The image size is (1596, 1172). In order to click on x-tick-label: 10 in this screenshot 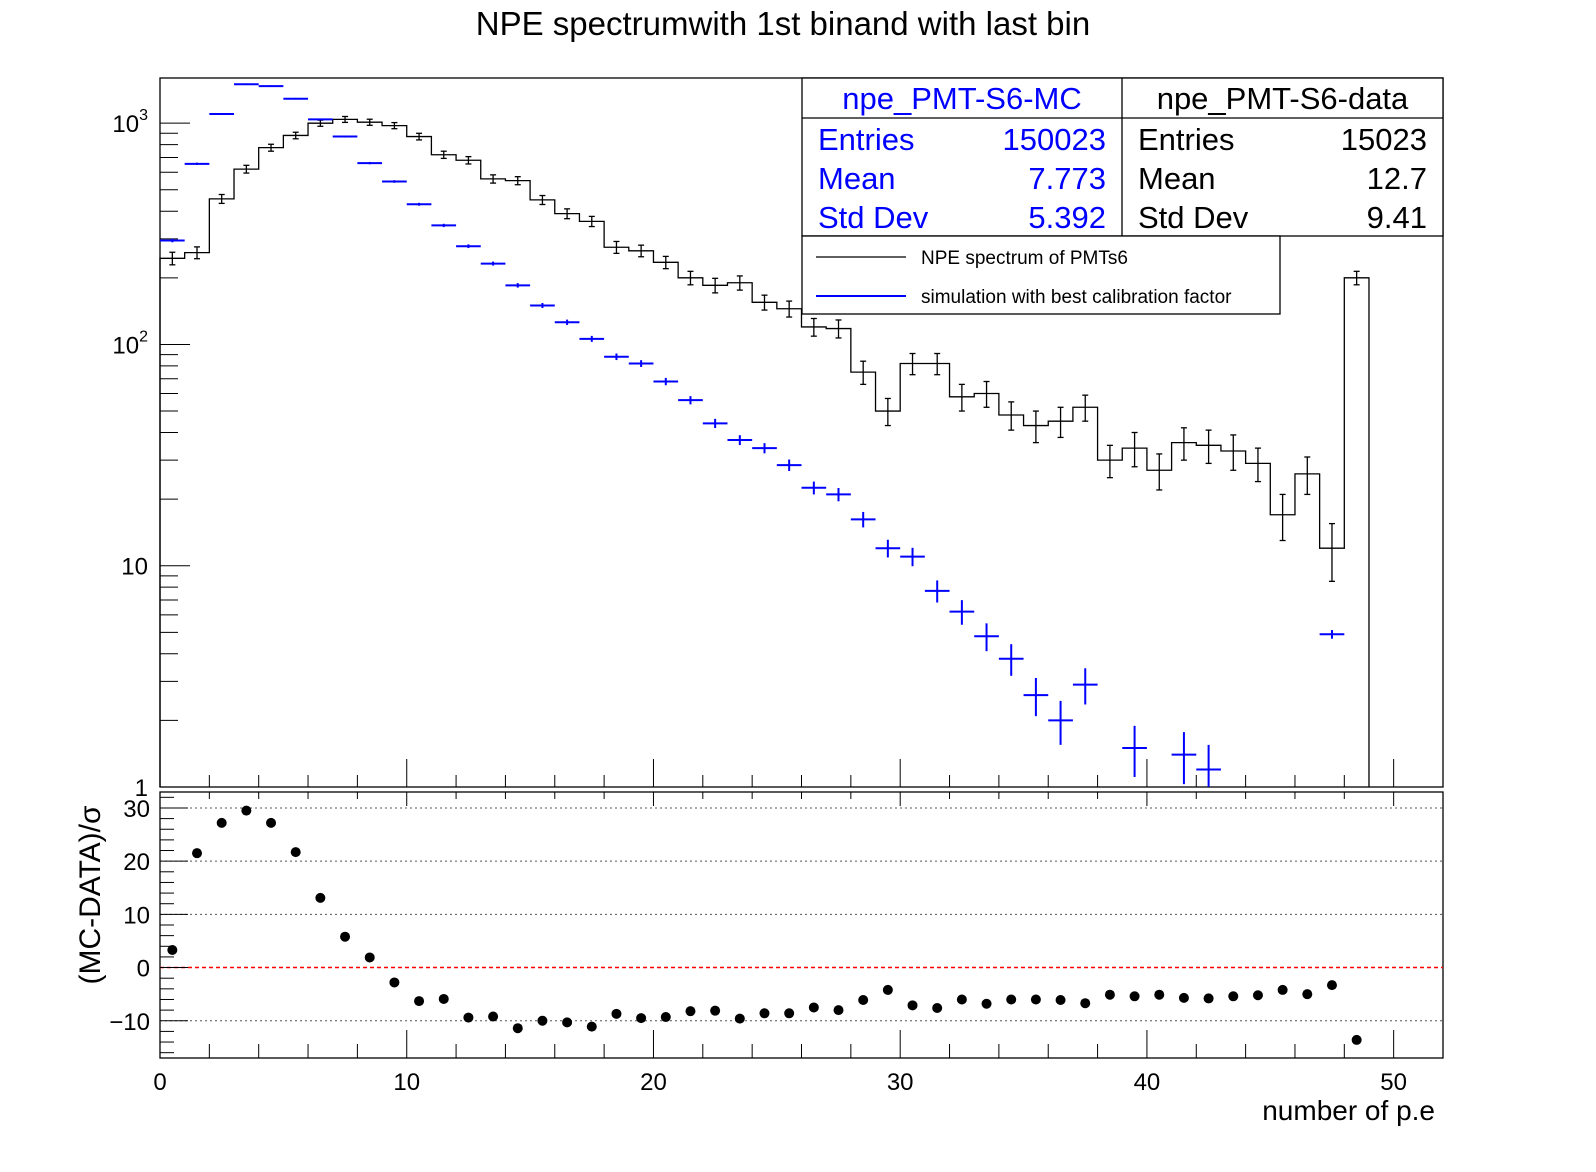, I will do `click(406, 1082)`.